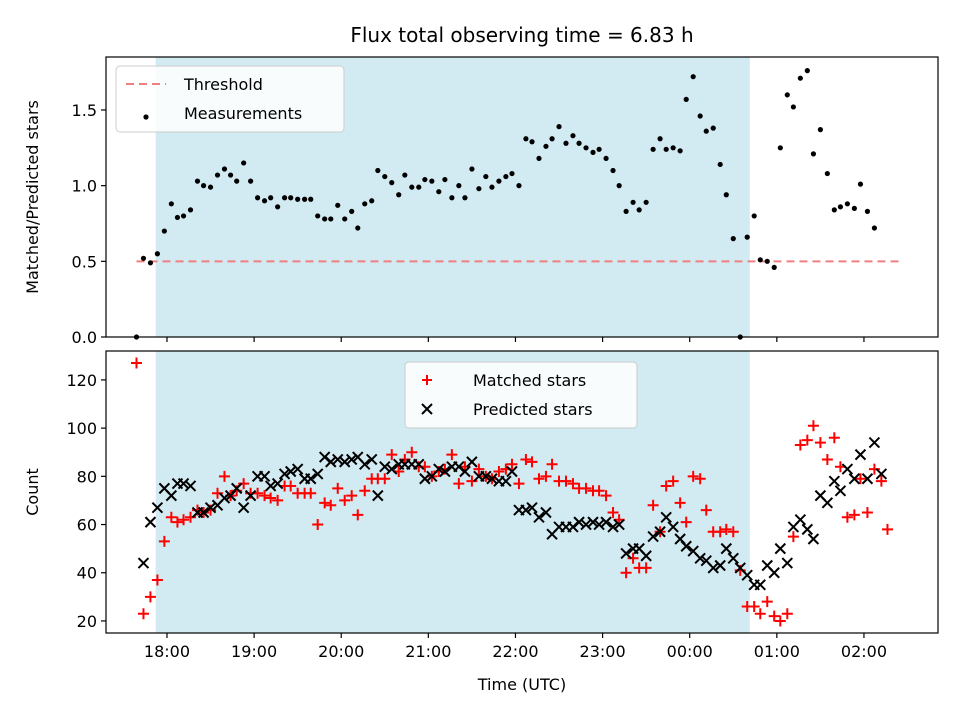  I want to click on legend: Matched stars Predicted stars, so click(521, 395).